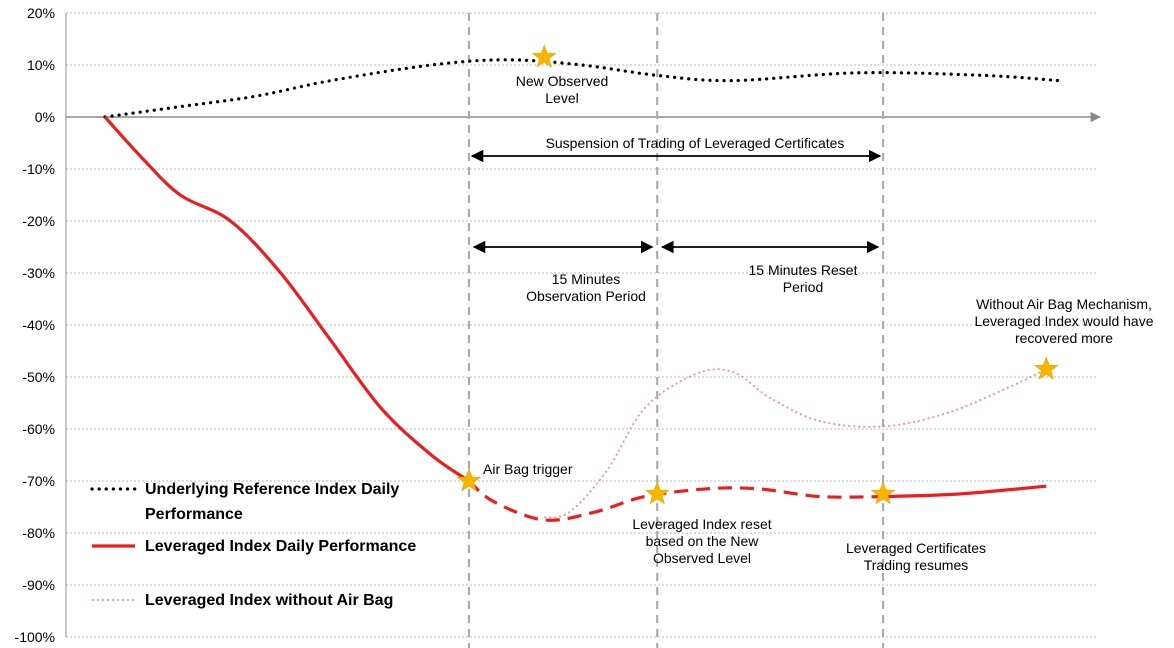 The image size is (1174, 648). Describe the element at coordinates (38, 221) in the screenshot. I see `y-tick-label: -20%` at that location.